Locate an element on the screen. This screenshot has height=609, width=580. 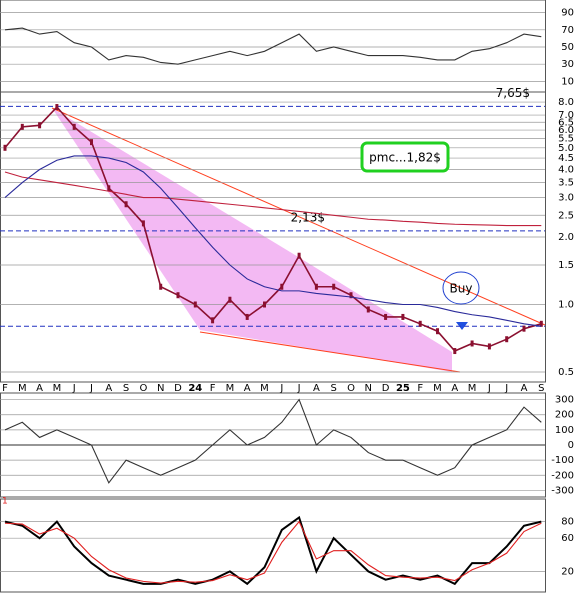
y-tick-label: -200 is located at coordinates (562, 475).